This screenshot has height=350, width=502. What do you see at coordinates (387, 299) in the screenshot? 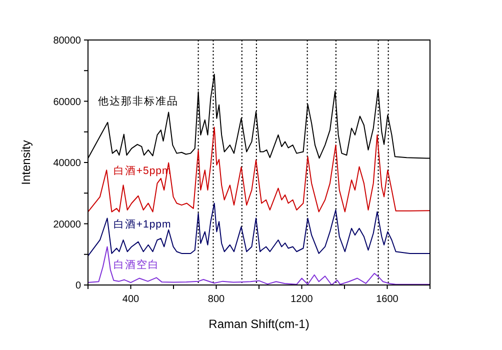
I see `x-tick-label: 1600` at bounding box center [387, 299].